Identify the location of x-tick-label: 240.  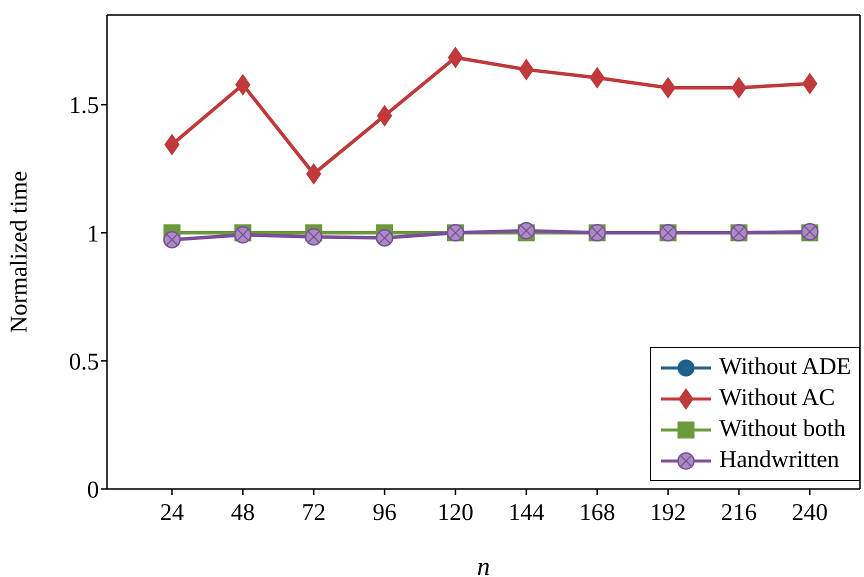
(810, 513).